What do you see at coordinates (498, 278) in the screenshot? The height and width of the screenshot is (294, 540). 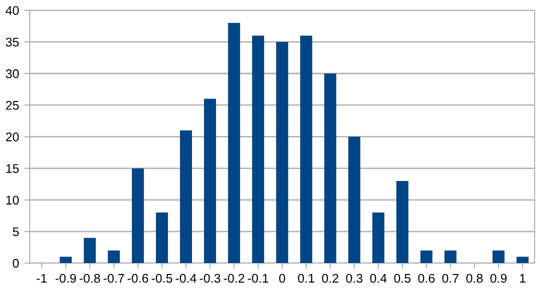 I see `x-tick-label: 0.9` at bounding box center [498, 278].